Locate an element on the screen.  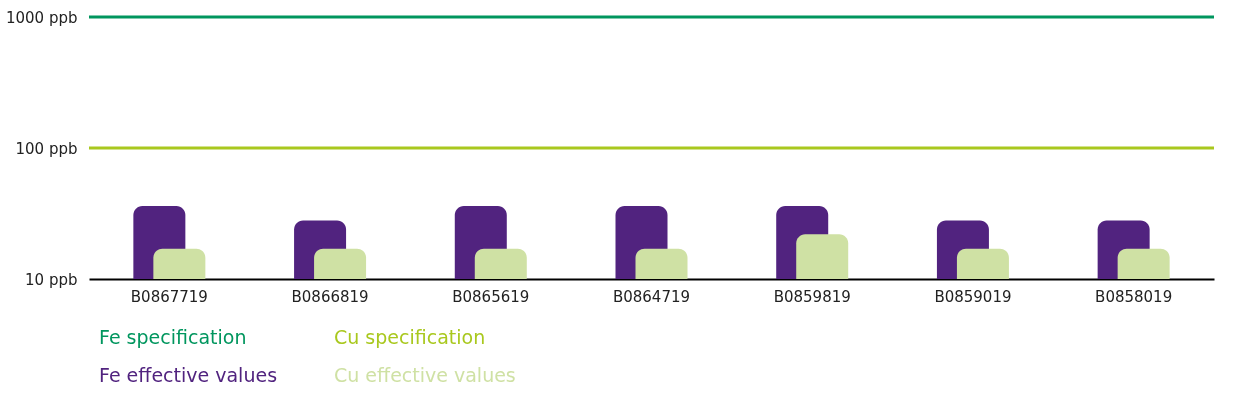
x-tick-label: B0866819 is located at coordinates (330, 296).